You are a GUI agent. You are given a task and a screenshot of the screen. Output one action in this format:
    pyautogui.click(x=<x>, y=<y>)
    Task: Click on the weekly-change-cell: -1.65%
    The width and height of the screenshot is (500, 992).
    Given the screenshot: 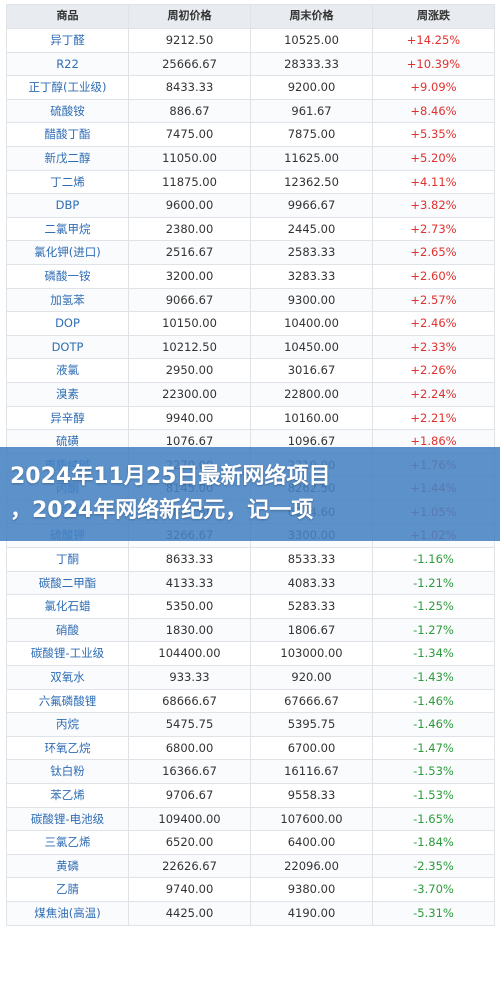 What is the action you would take?
    pyautogui.click(x=433, y=819)
    